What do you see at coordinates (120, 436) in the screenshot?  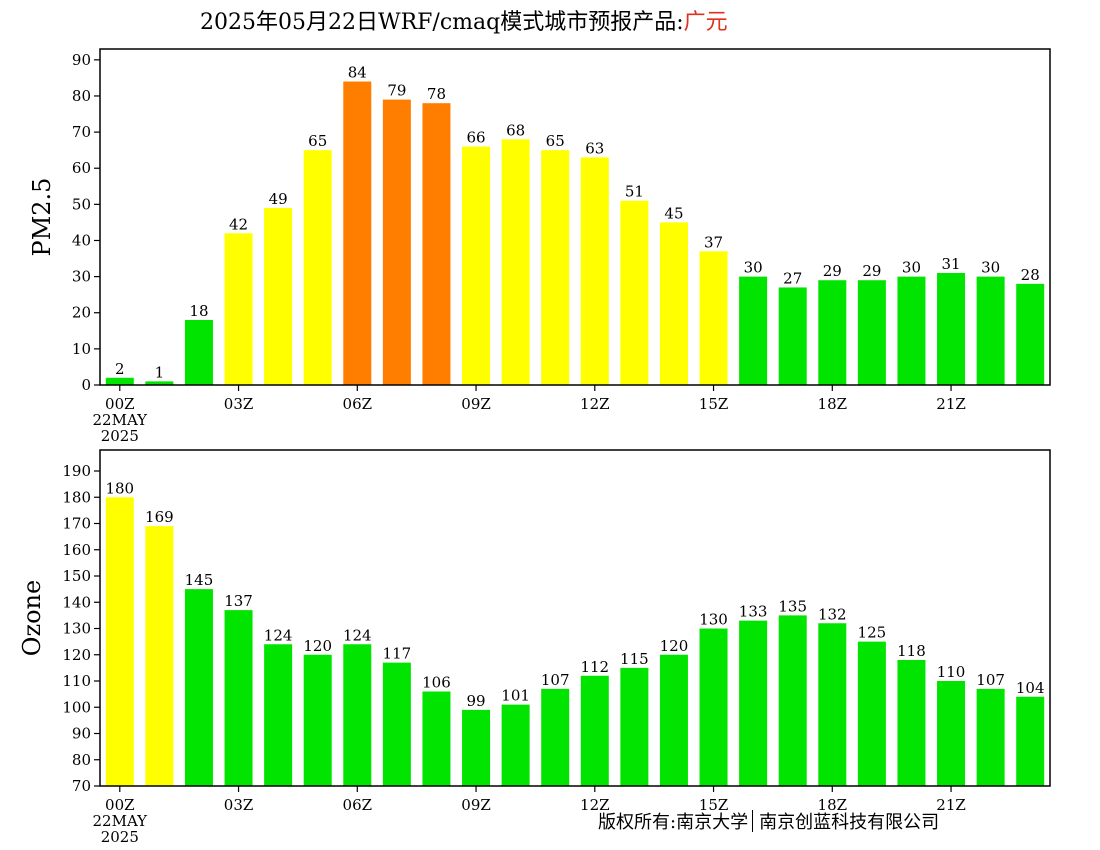 I see `x-tick-label: 2025` at bounding box center [120, 436].